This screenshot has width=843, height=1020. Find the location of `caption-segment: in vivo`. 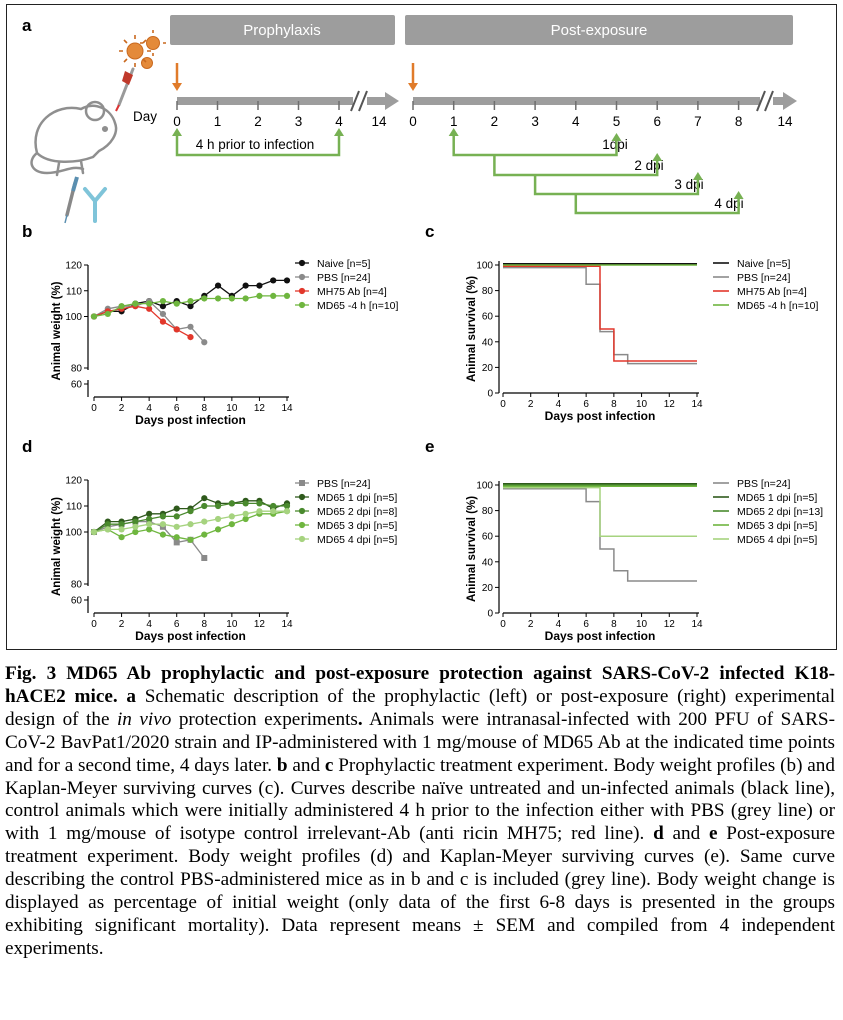

caption-segment: in vivo is located at coordinates (144, 719).